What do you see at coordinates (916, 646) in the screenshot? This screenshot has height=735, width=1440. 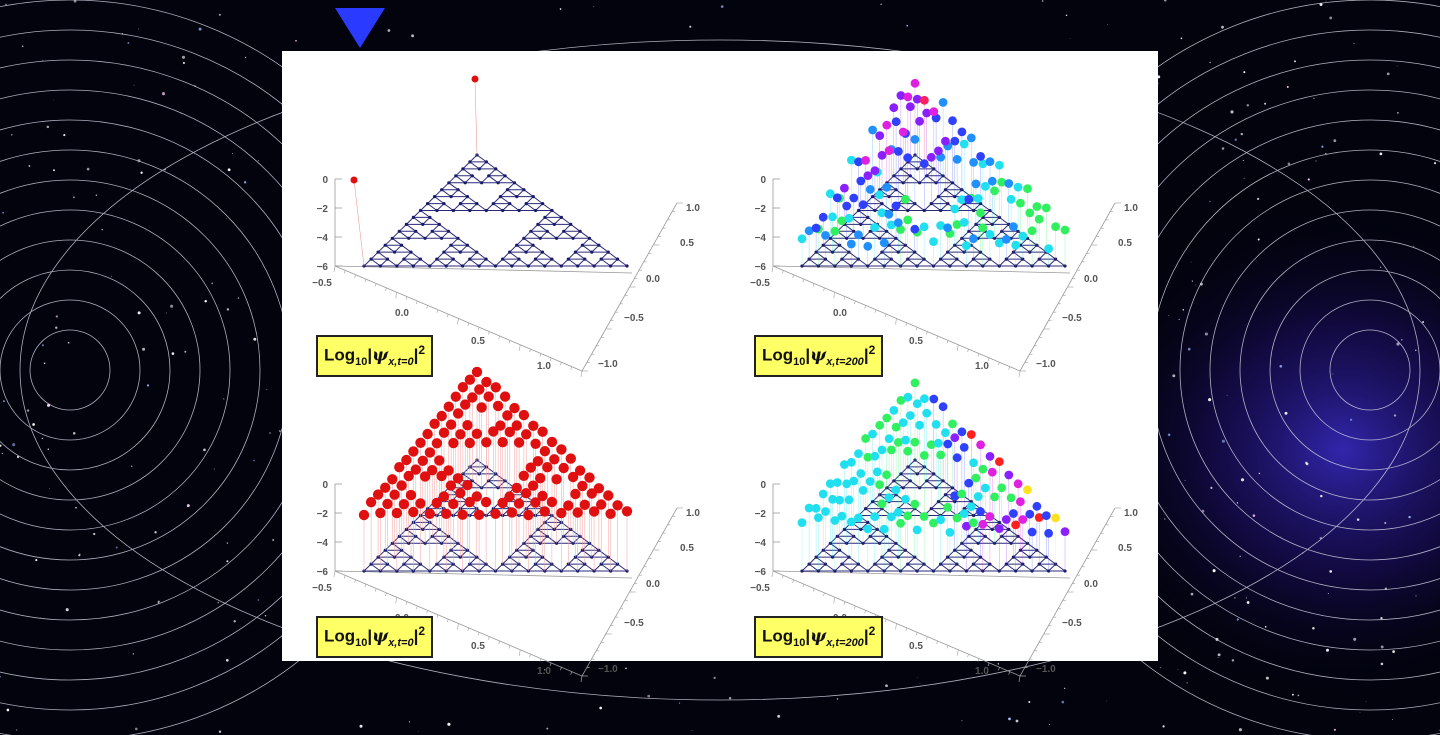 I see `x-tick-label: 0.5` at bounding box center [916, 646].